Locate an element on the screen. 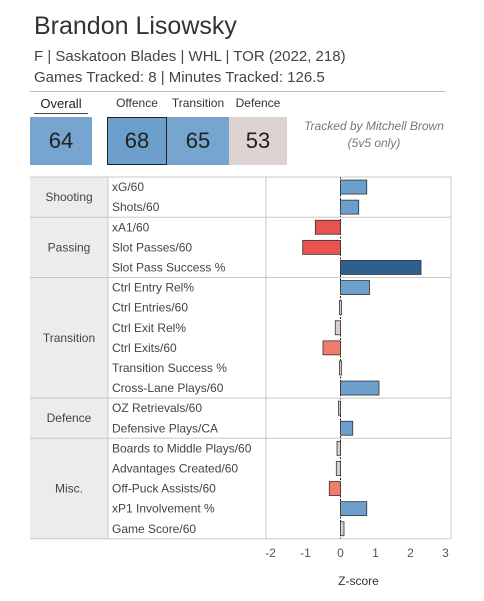  bar-defensive-plays-ca is located at coordinates (347, 428).